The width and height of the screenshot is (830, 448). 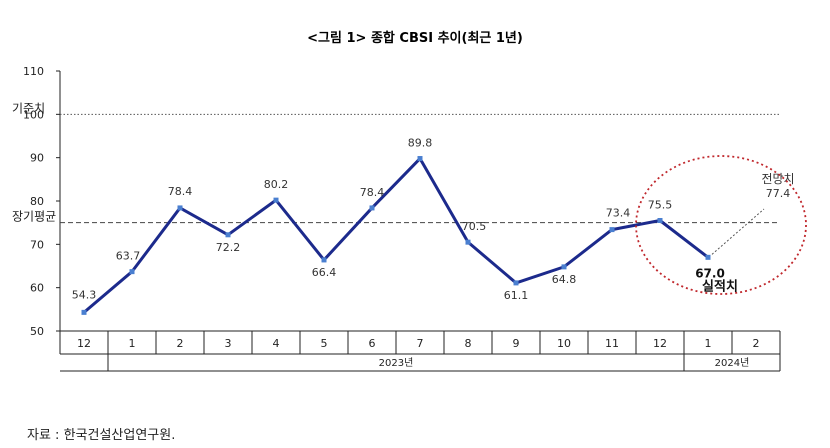 What do you see at coordinates (415, 38) in the screenshot?
I see `chart-title: <그림 1> 종합 CBSI 추이(최근 1년)` at bounding box center [415, 38].